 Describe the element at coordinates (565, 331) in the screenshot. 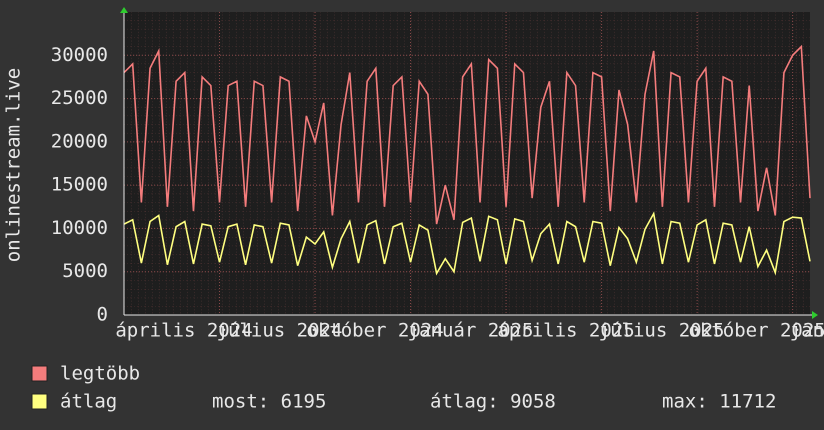

I see `x-tick-label: április 2025` at that location.